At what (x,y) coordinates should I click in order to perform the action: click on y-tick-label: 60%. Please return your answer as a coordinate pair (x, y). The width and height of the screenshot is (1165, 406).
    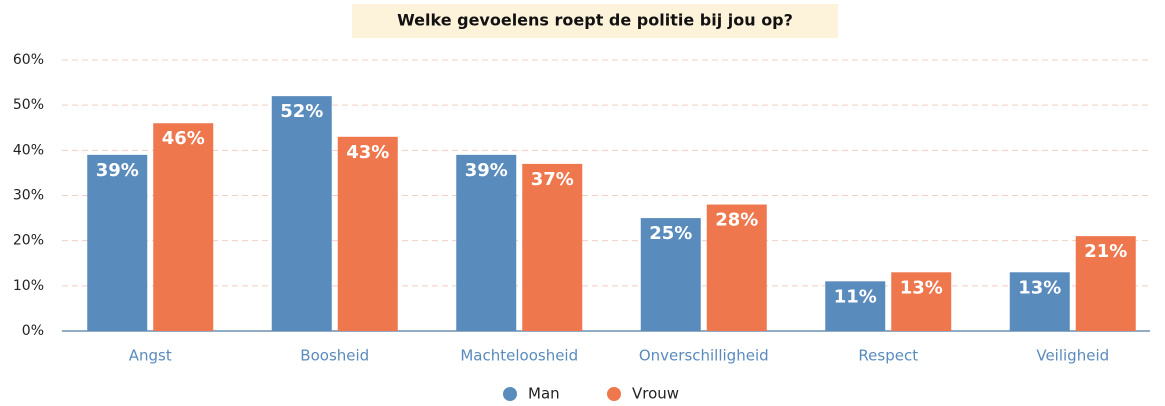
    Looking at the image, I should click on (28, 60).